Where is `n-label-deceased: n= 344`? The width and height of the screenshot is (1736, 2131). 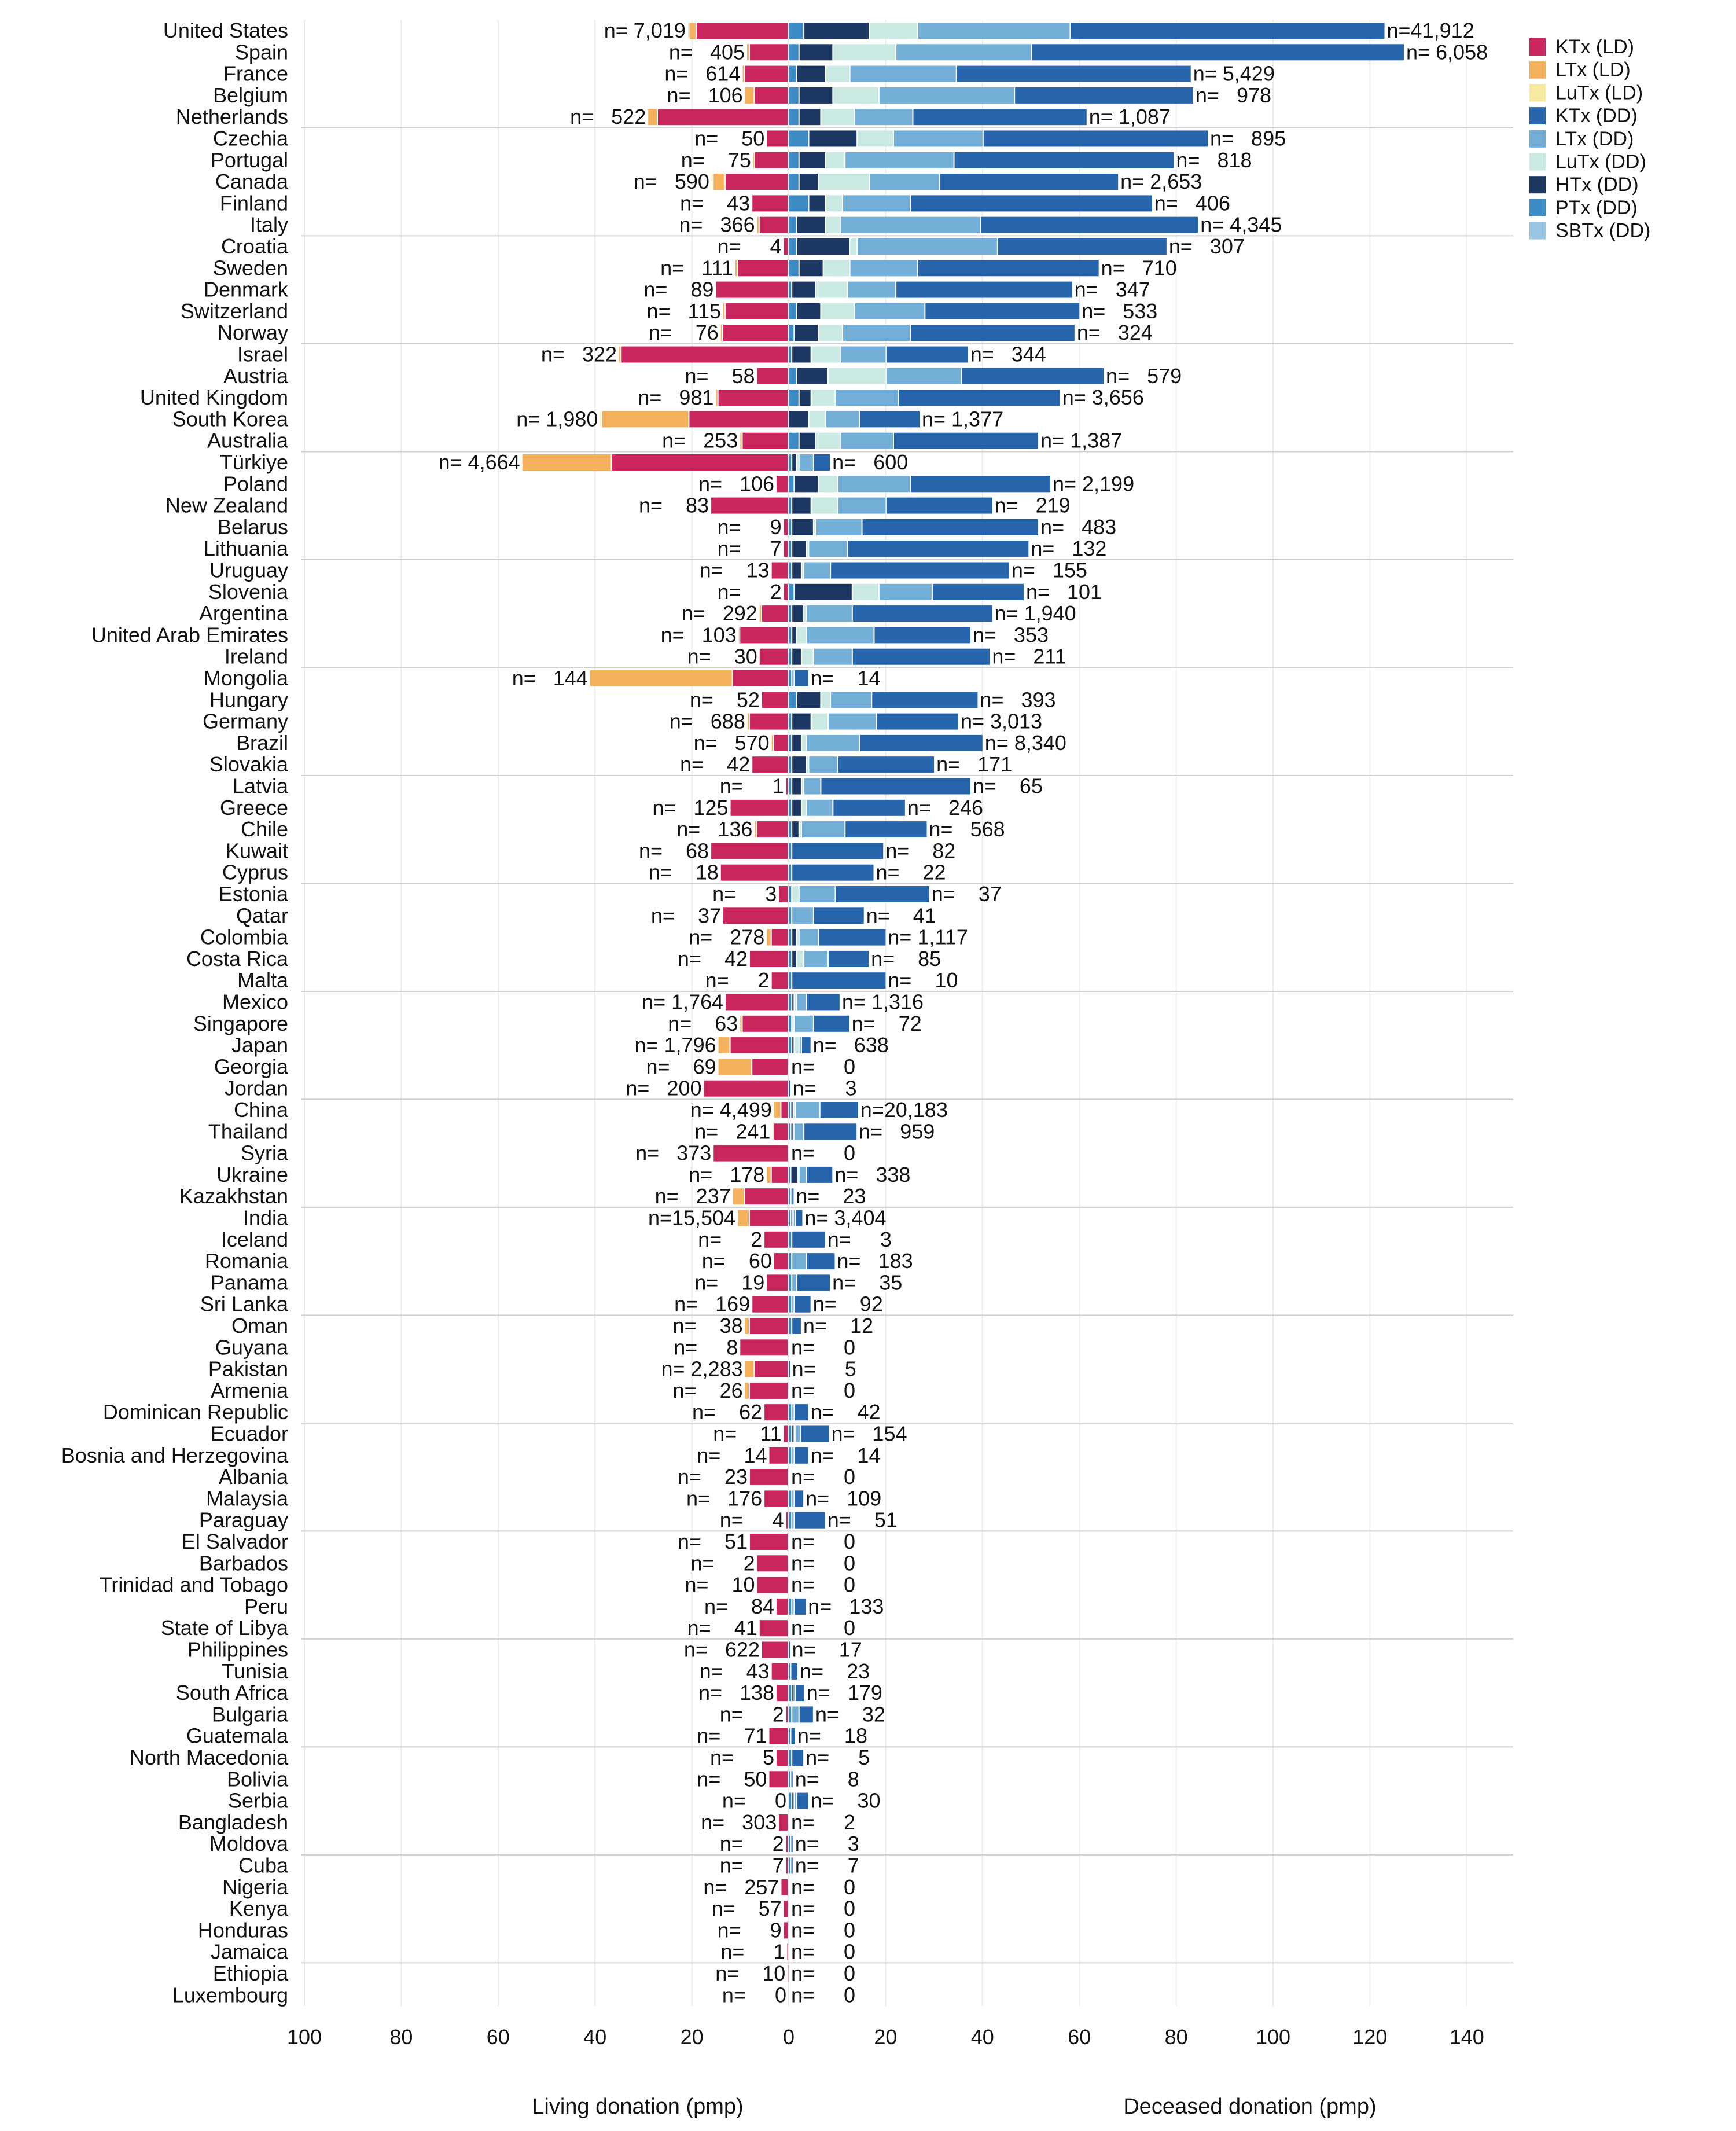
n-label-deceased: n= 344 is located at coordinates (1008, 354).